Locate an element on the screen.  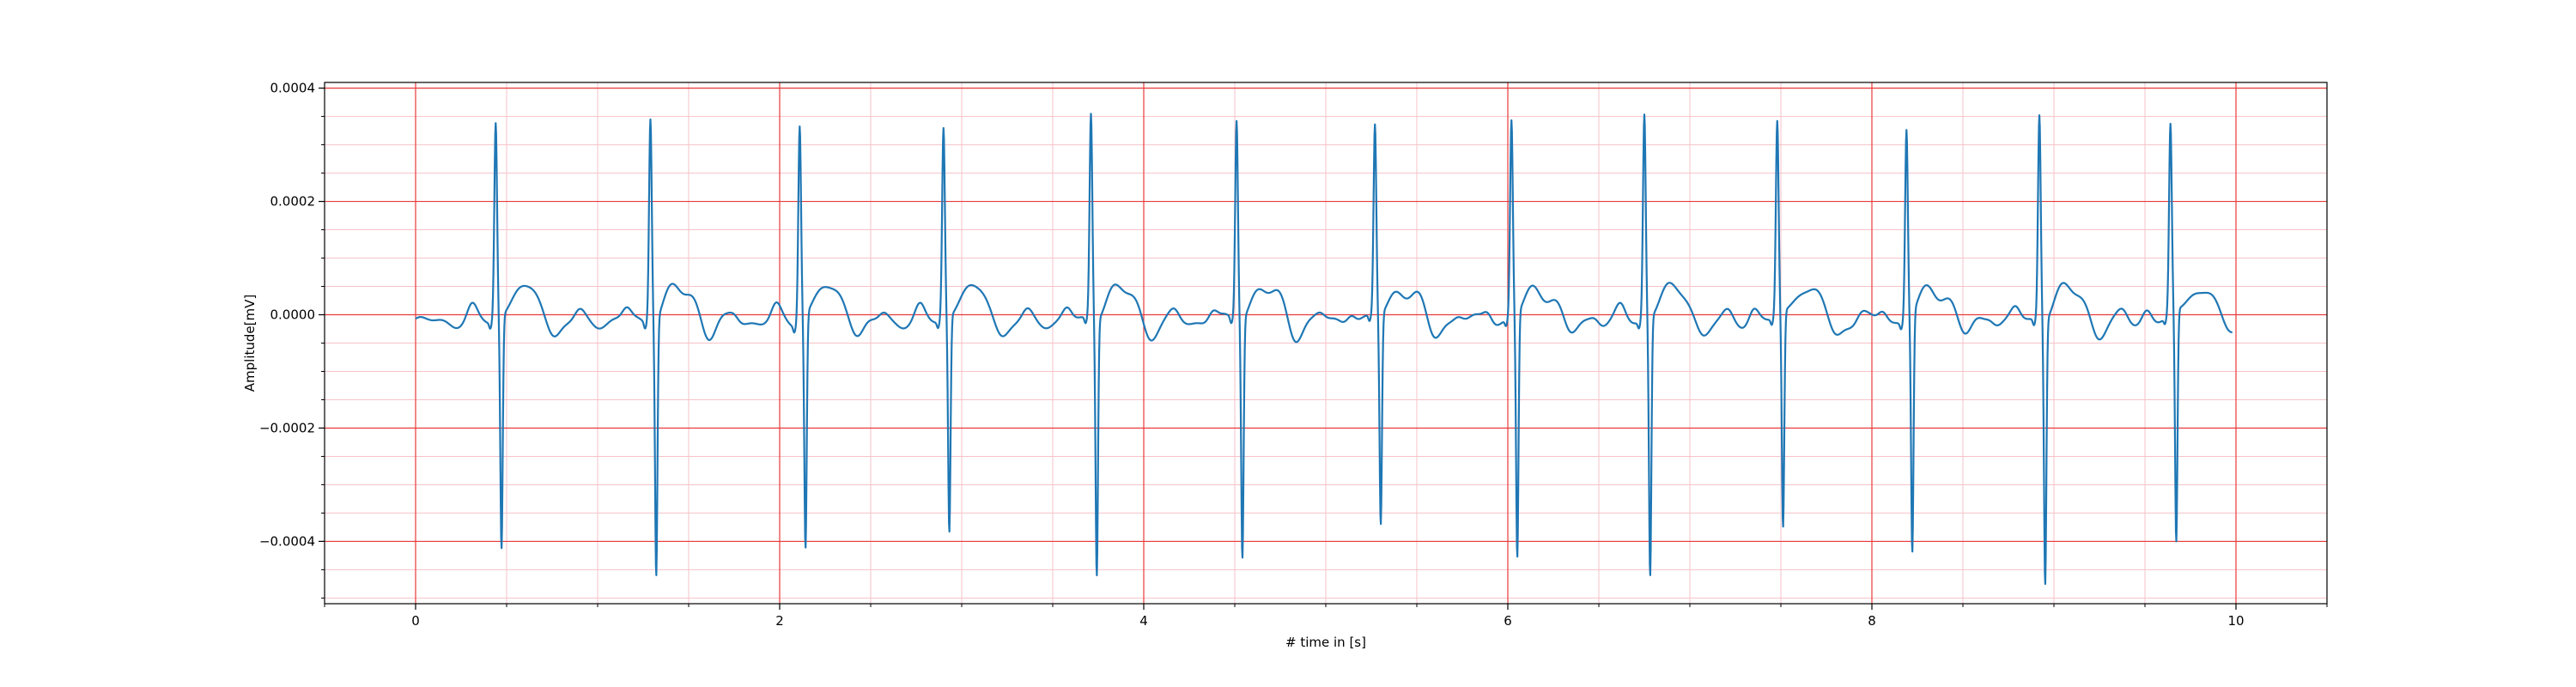
x-tick-label: 4 is located at coordinates (1144, 621).